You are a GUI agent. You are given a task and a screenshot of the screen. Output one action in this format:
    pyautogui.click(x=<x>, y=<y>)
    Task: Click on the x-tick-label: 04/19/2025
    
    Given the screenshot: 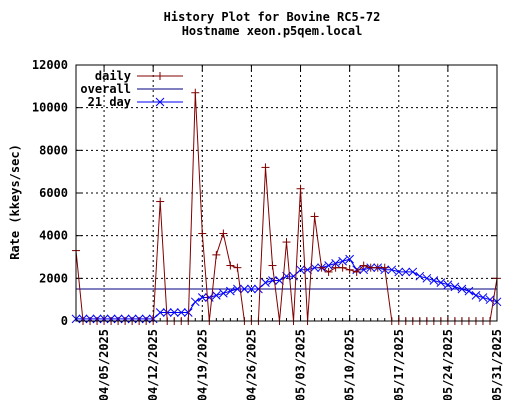 What is the action you would take?
    pyautogui.click(x=202, y=364)
    